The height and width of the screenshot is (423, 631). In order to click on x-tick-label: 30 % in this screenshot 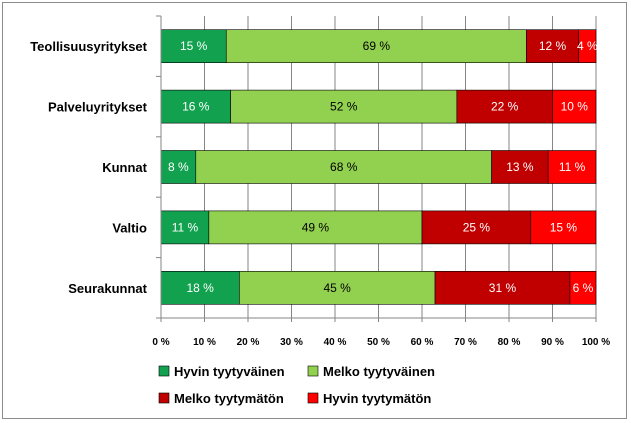, I will do `click(291, 342)`.